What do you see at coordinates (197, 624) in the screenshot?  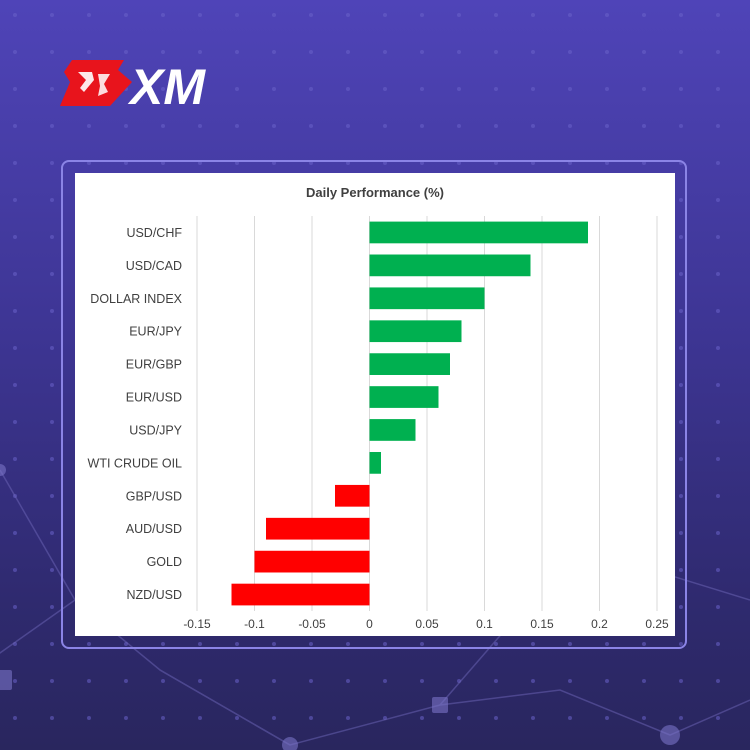 I see `x-tick-label: -0.15` at bounding box center [197, 624].